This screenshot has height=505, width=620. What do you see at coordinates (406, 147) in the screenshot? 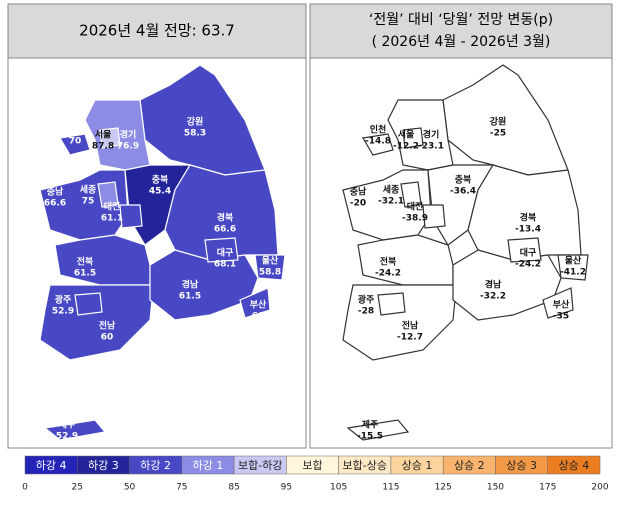
I see `region-value: -12.2` at bounding box center [406, 147].